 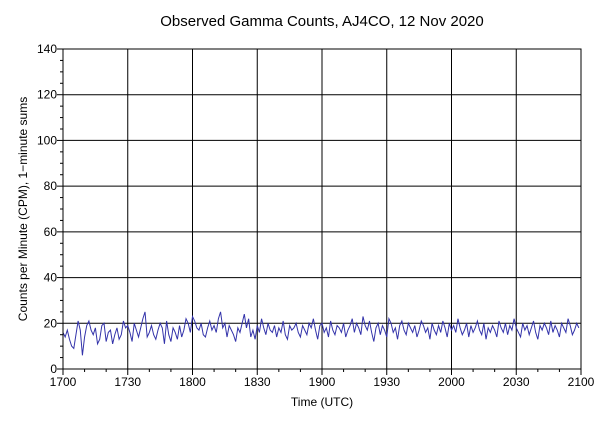 What do you see at coordinates (451, 382) in the screenshot?
I see `x-tick-label: 2000` at bounding box center [451, 382].